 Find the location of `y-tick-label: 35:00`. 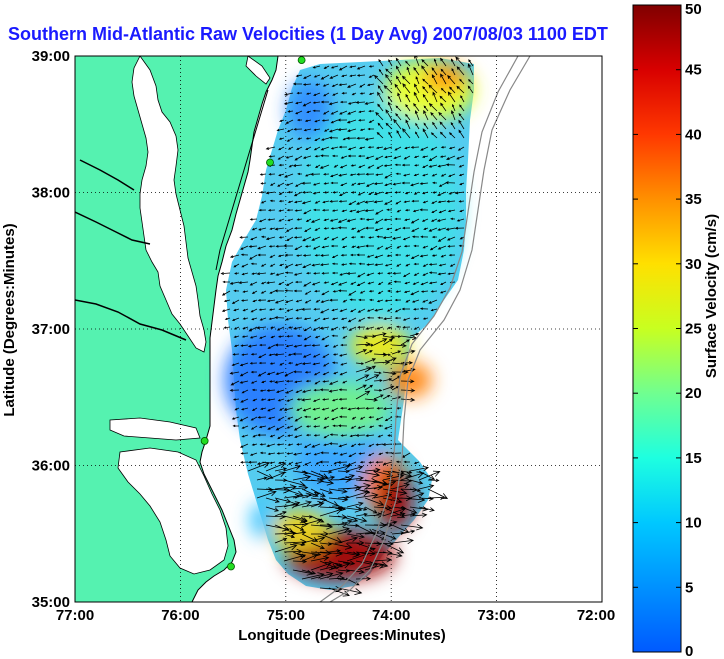

y-tick-label: 35:00 is located at coordinates (51, 602).